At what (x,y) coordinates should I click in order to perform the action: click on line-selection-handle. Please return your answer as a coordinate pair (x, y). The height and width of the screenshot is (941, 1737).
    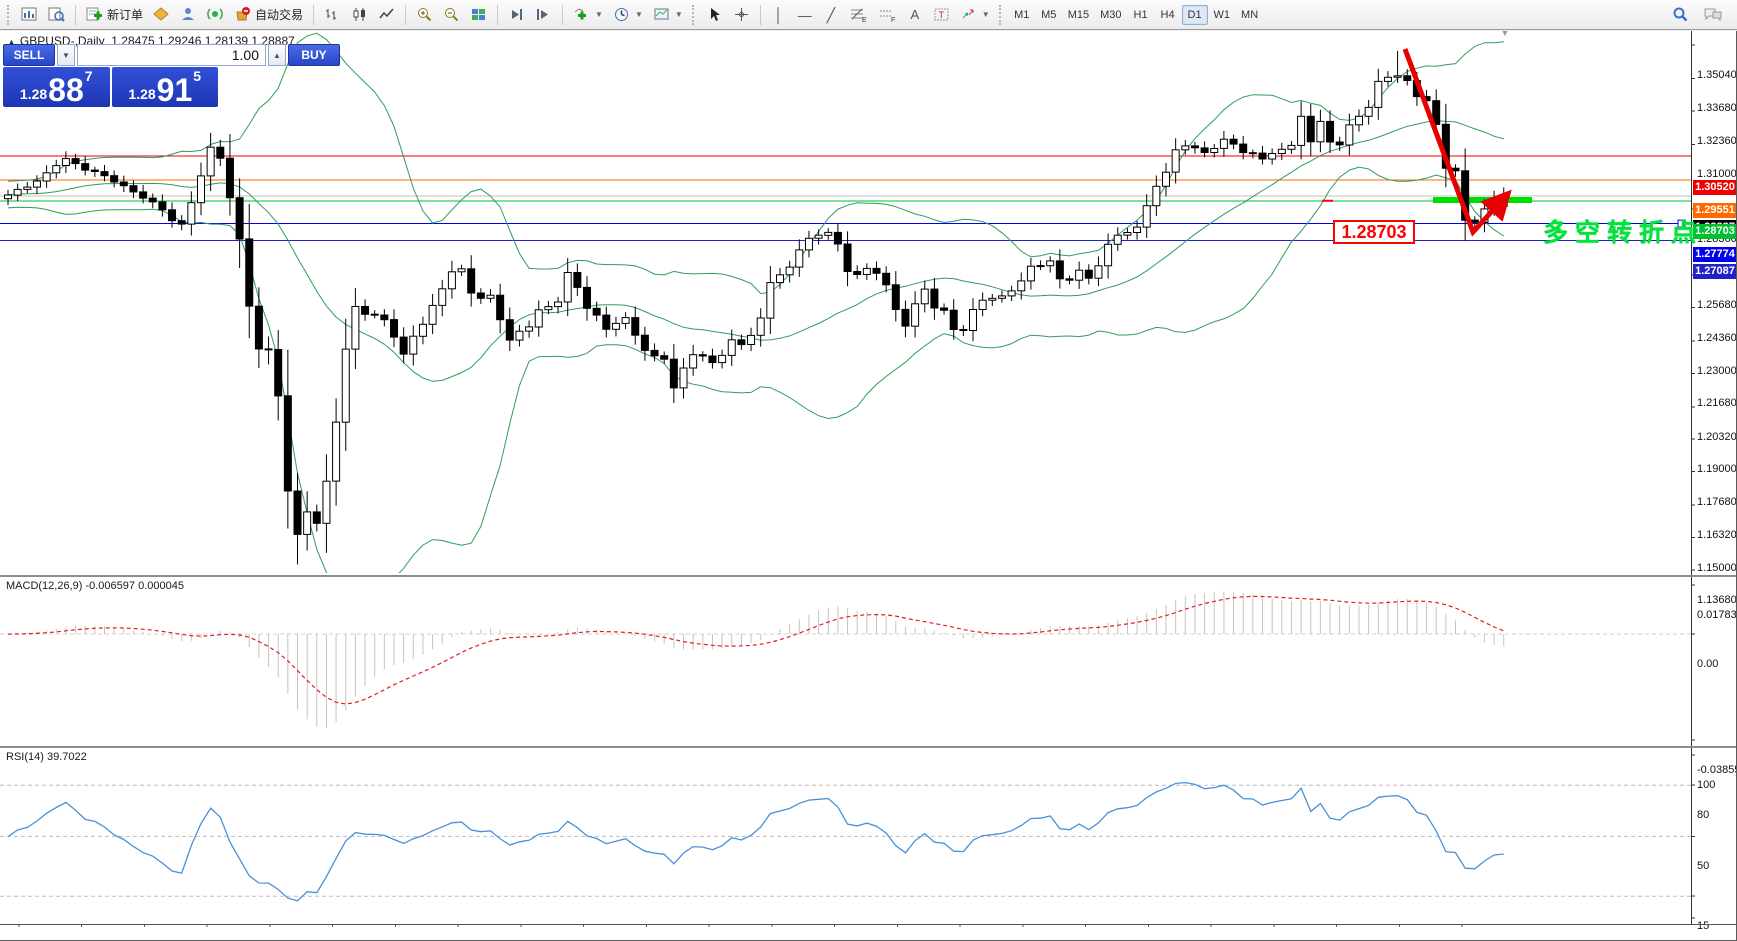
    Looking at the image, I should click on (1681, 223).